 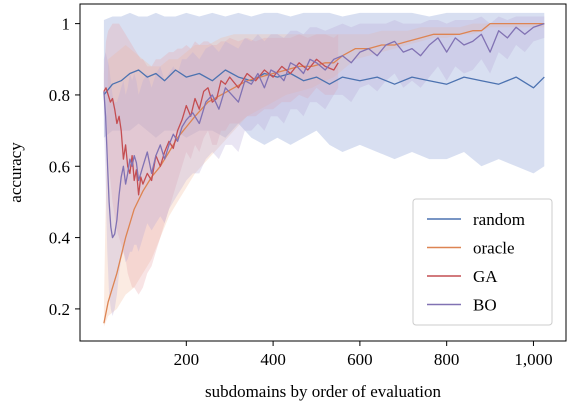 What do you see at coordinates (59, 309) in the screenshot?
I see `y-tick-label: 0.2` at bounding box center [59, 309].